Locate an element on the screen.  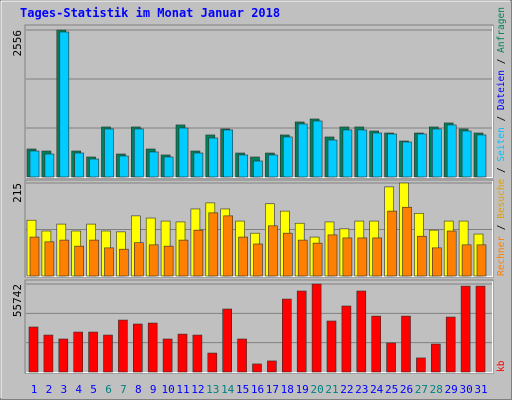
x-tick-label: 26 is located at coordinates (406, 389).